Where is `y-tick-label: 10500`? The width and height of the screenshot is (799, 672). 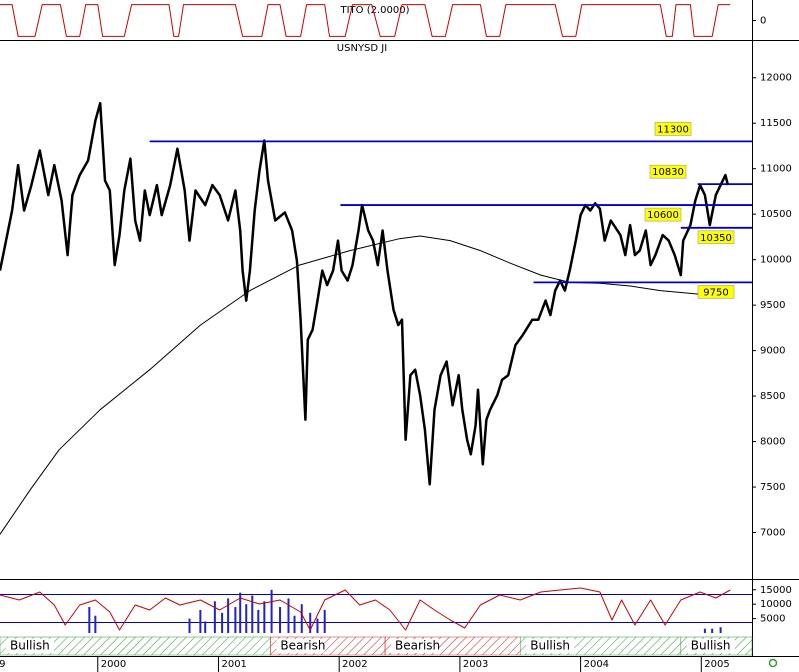
y-tick-label: 10500 is located at coordinates (776, 214).